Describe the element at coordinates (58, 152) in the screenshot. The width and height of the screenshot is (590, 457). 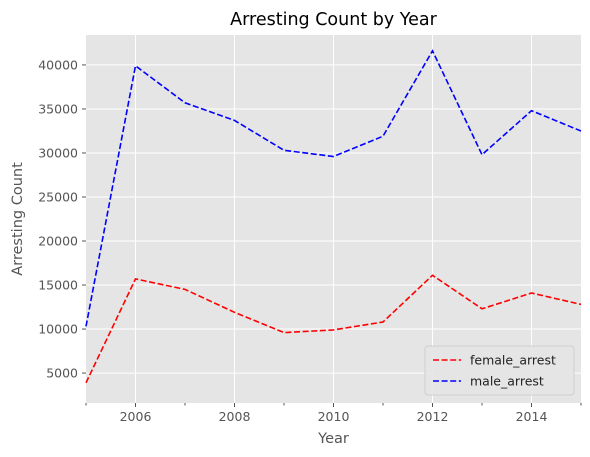
I see `y-tick-label: 30000` at that location.